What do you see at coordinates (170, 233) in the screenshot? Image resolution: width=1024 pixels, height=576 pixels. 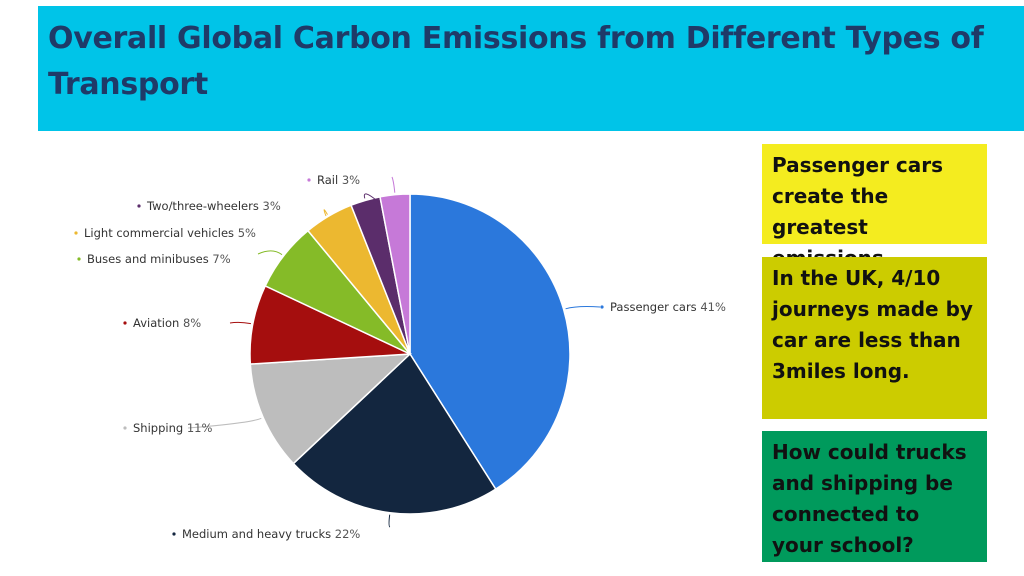 I see `slice-label: Light commercial vehicles 5%` at bounding box center [170, 233].